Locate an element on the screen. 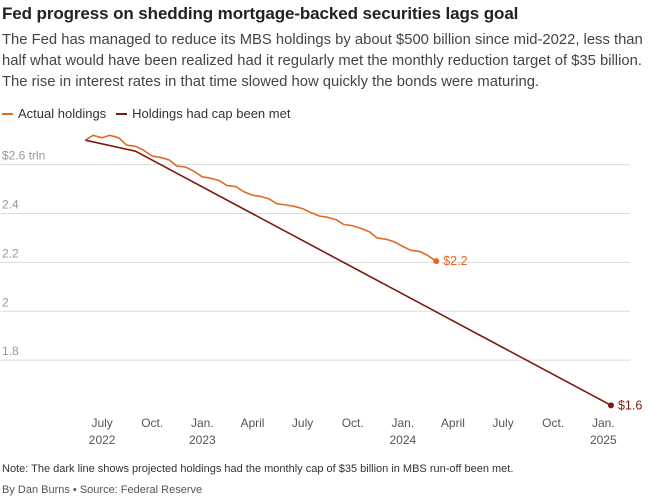  y-tick-label-1: 2.4 is located at coordinates (10, 205).